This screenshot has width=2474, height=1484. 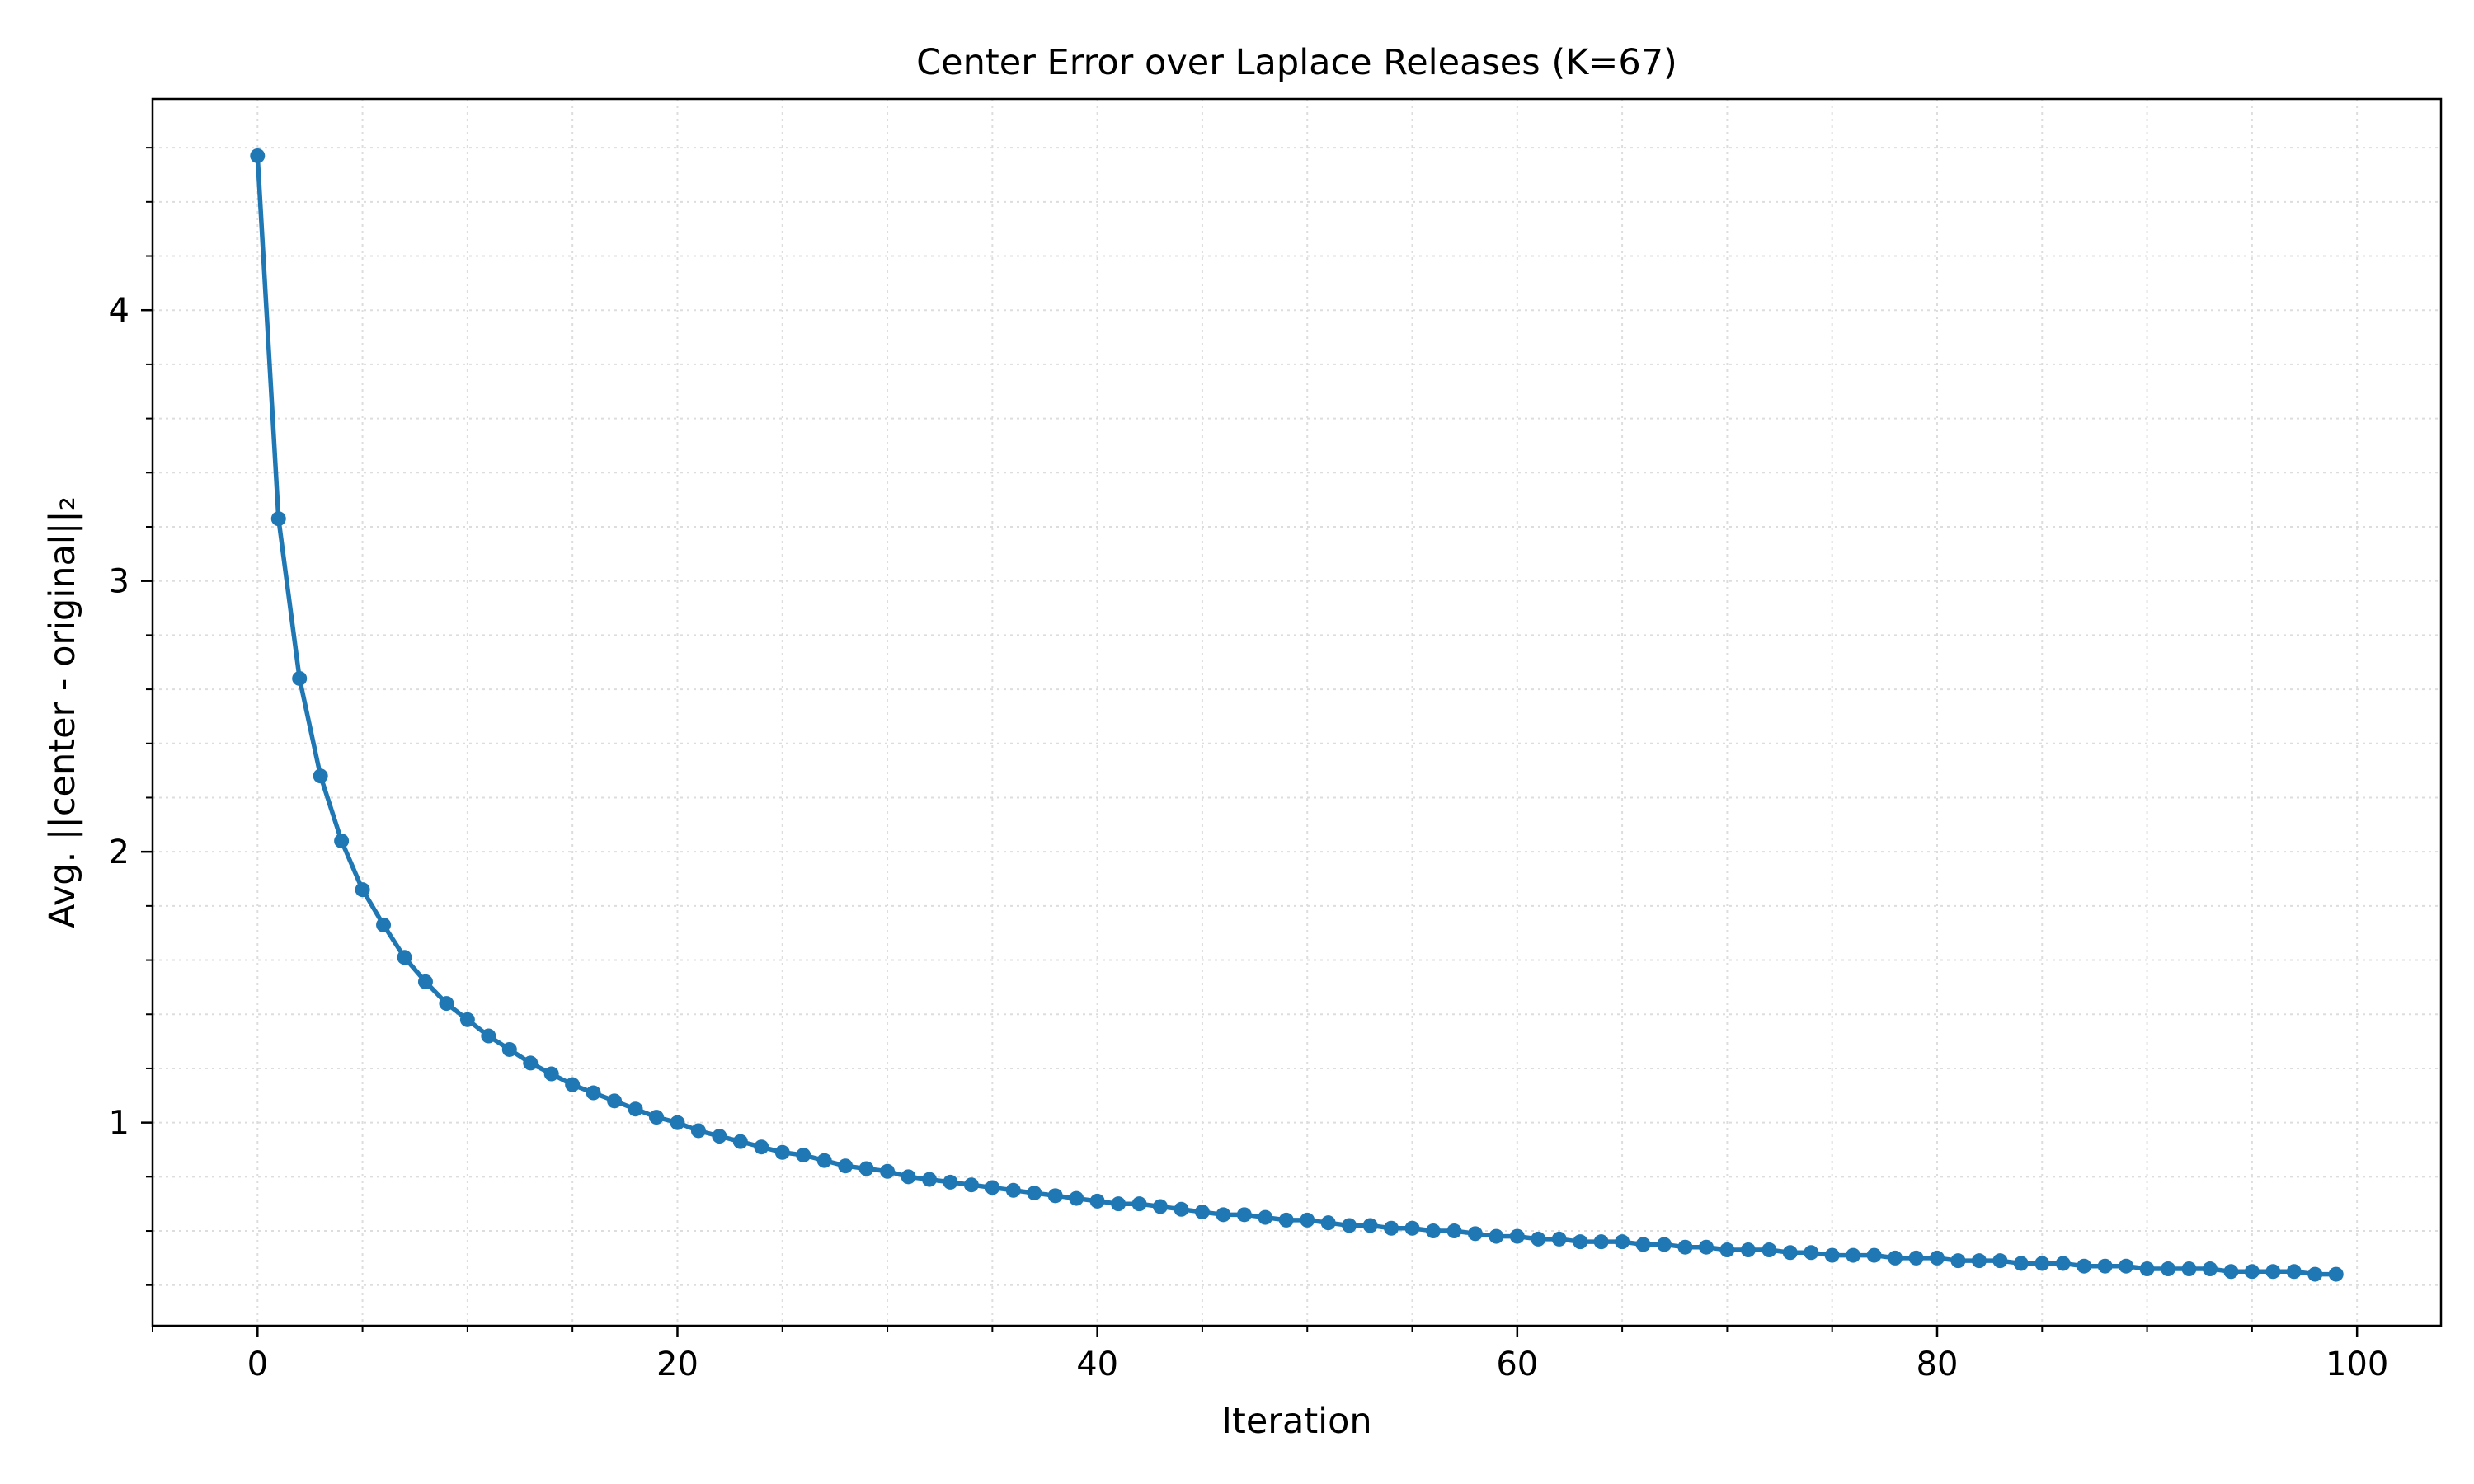 What do you see at coordinates (119, 852) in the screenshot?
I see `y-tick-label: 2` at bounding box center [119, 852].